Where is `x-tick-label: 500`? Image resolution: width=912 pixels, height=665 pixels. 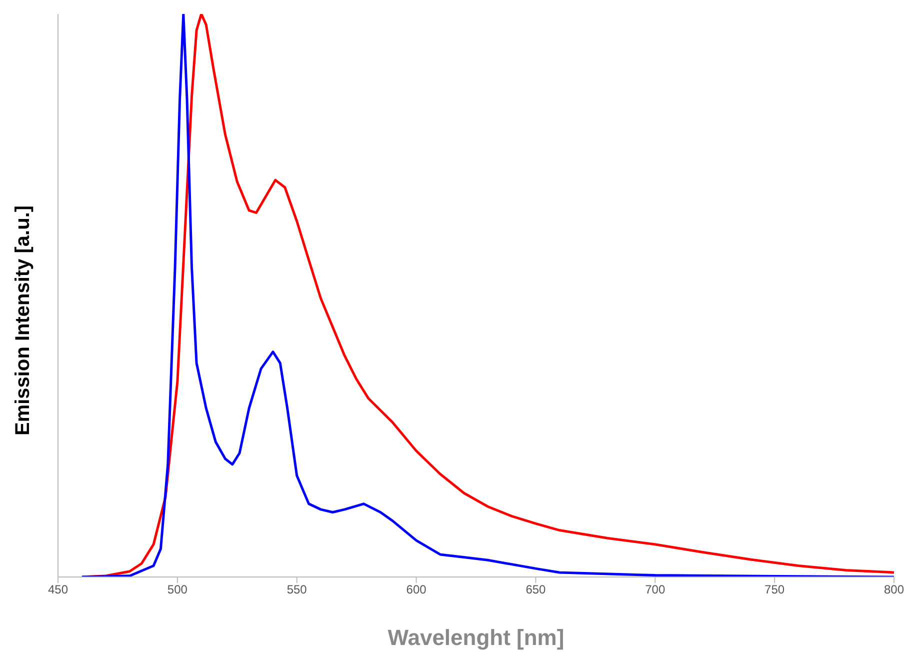
x-tick-label: 500 is located at coordinates (177, 589).